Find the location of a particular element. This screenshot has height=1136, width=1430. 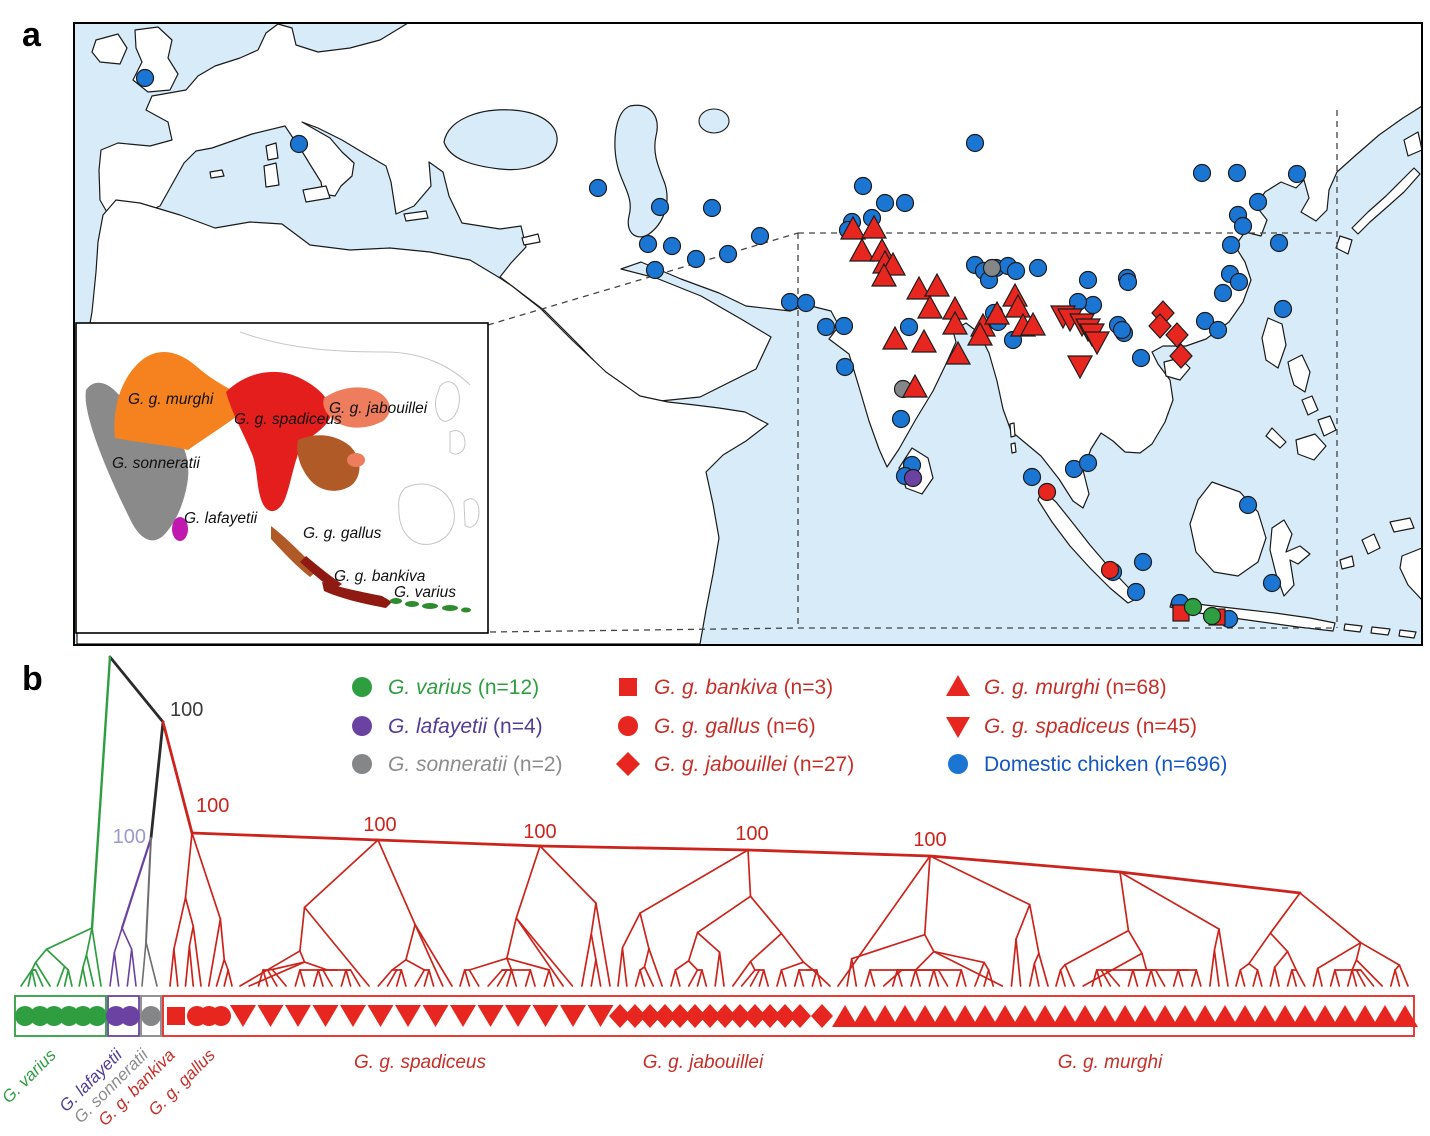

inset-coastline is located at coordinates (355, 358).